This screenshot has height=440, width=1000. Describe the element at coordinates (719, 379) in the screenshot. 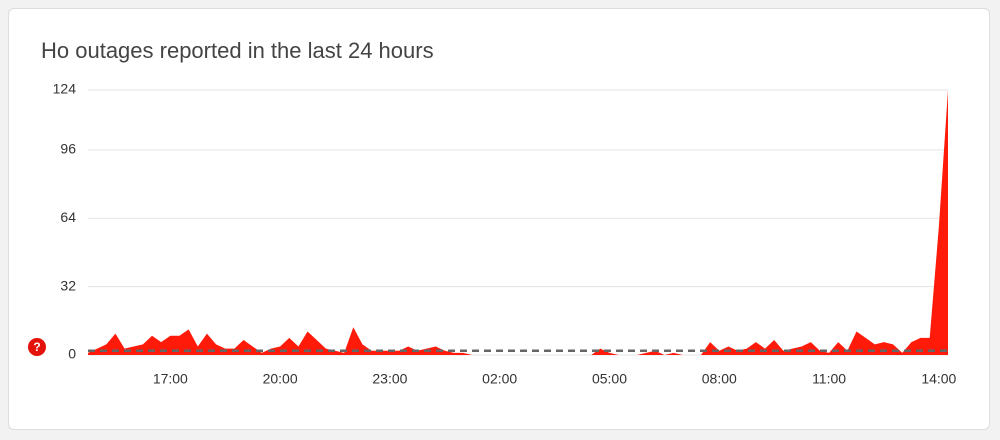

I see `x-tick-label: 08:00` at that location.